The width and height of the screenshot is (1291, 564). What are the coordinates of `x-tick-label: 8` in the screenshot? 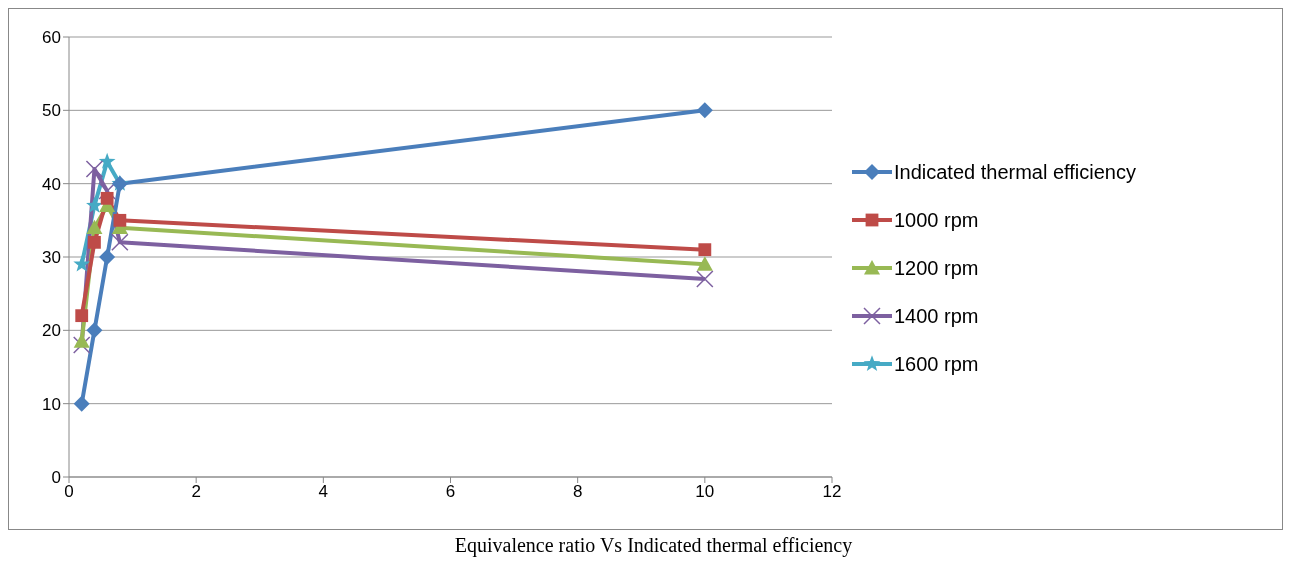 It's located at (577, 492).